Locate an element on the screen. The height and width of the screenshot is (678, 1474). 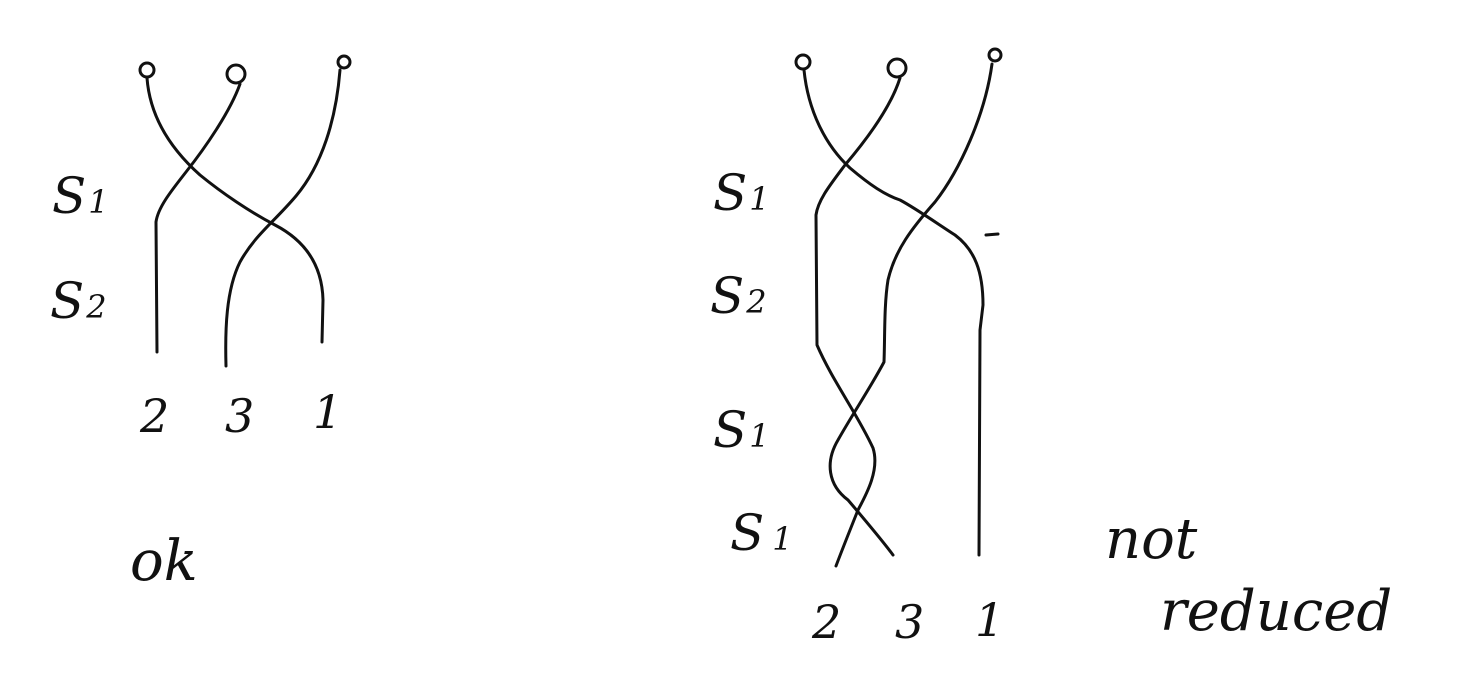
left-bottom-label-3: 1 is located at coordinates (327, 412).